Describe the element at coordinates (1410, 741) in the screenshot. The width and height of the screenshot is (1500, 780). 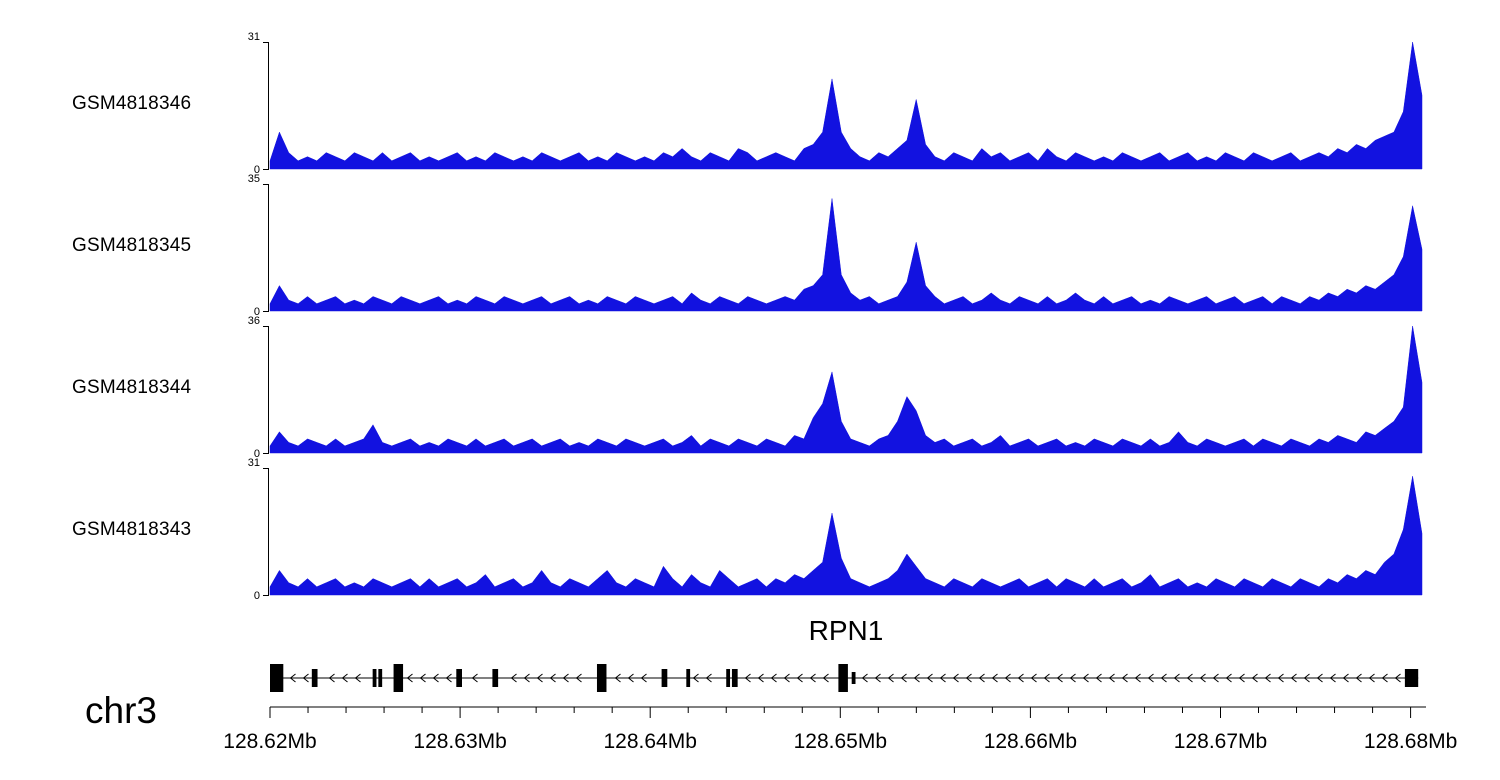
I see `axis-tick-label: 128.68Mb` at that location.